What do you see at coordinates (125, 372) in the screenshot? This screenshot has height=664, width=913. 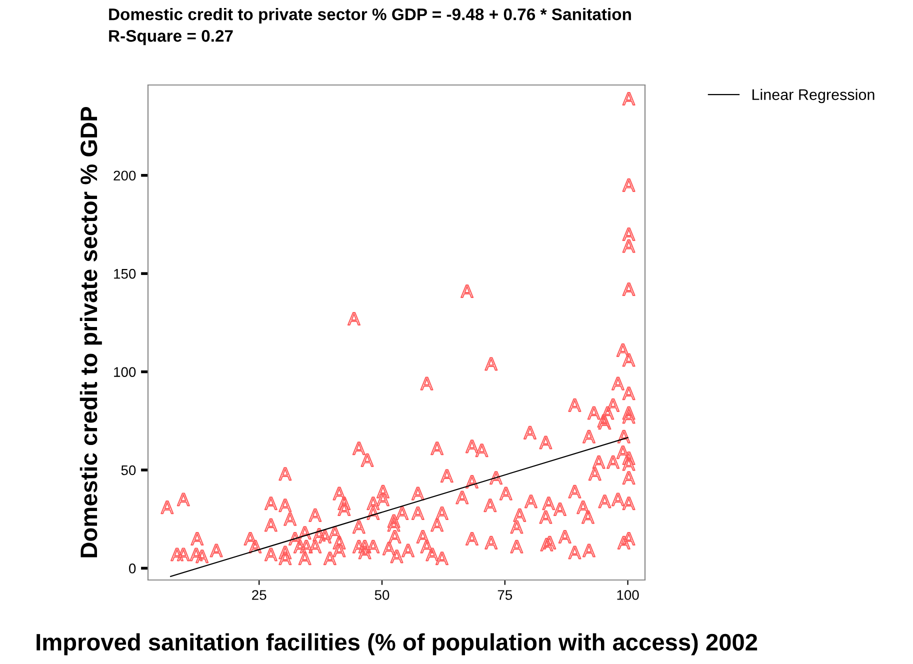 I see `y-tick-label: 100` at bounding box center [125, 372].